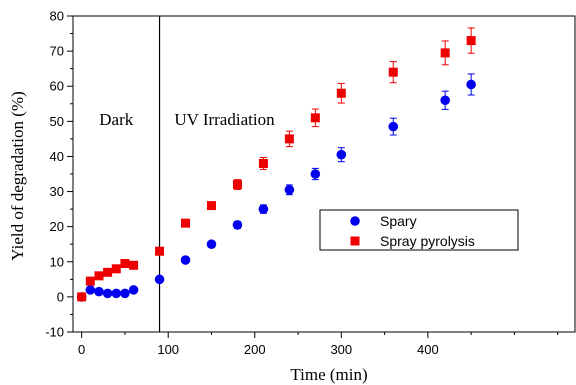 The image size is (576, 385). Describe the element at coordinates (224, 119) in the screenshot. I see `annotation-uv-irradiation: UV Irradiation` at that location.